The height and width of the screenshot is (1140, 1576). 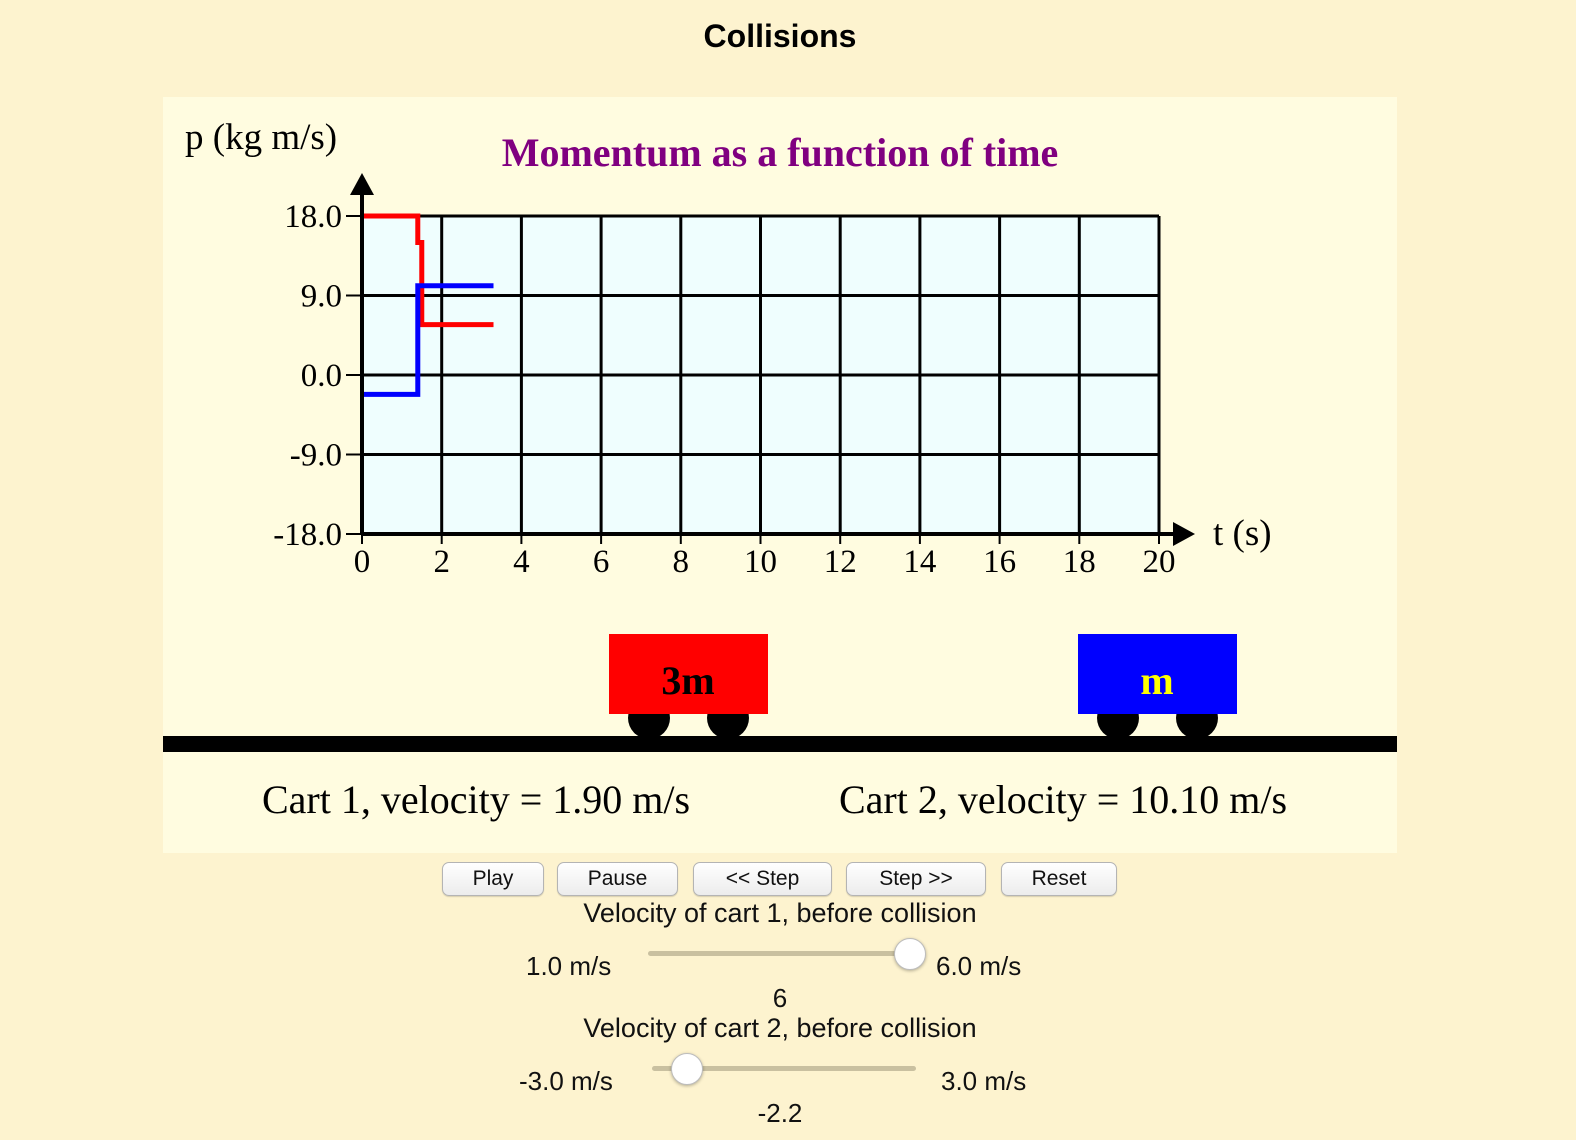 I want to click on x-tick-label: 16, so click(x=999, y=562).